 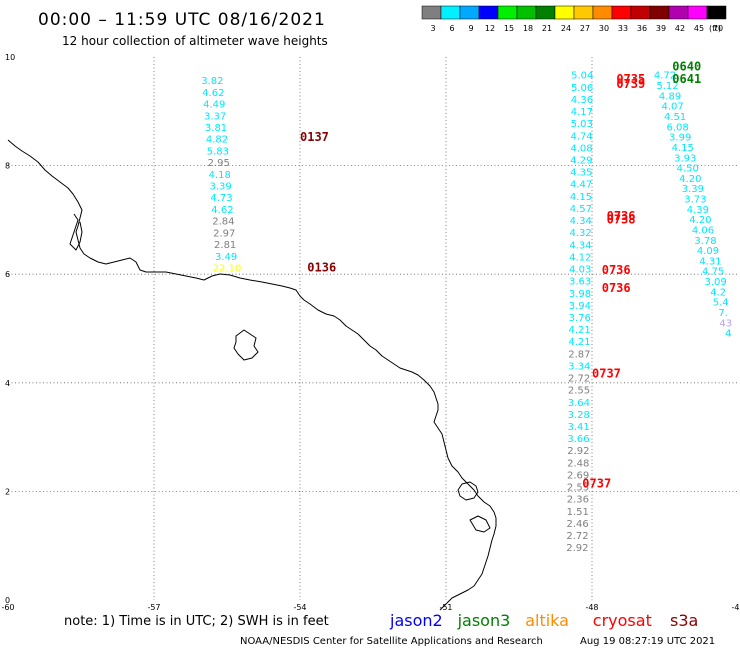 I want to click on wave-height-label: 2.48, so click(x=578, y=463).